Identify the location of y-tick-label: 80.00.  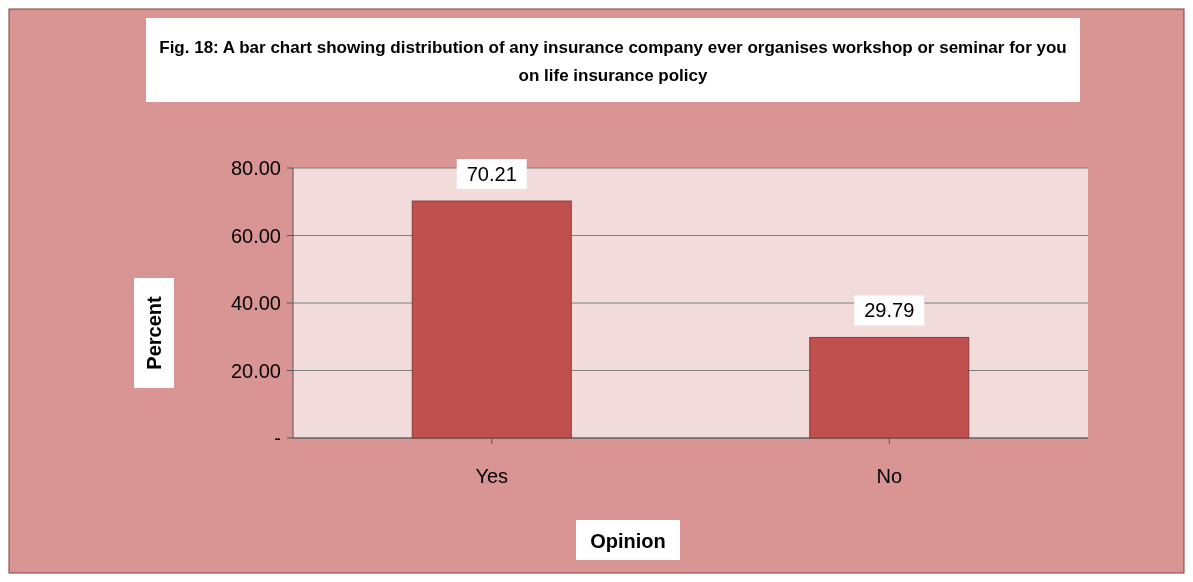
(255, 168).